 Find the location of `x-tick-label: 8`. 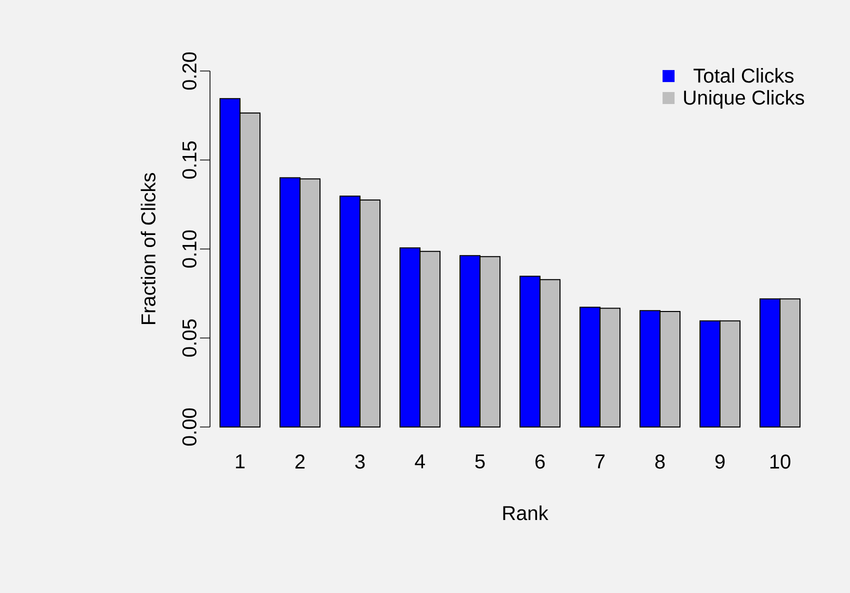

x-tick-label: 8 is located at coordinates (660, 461).